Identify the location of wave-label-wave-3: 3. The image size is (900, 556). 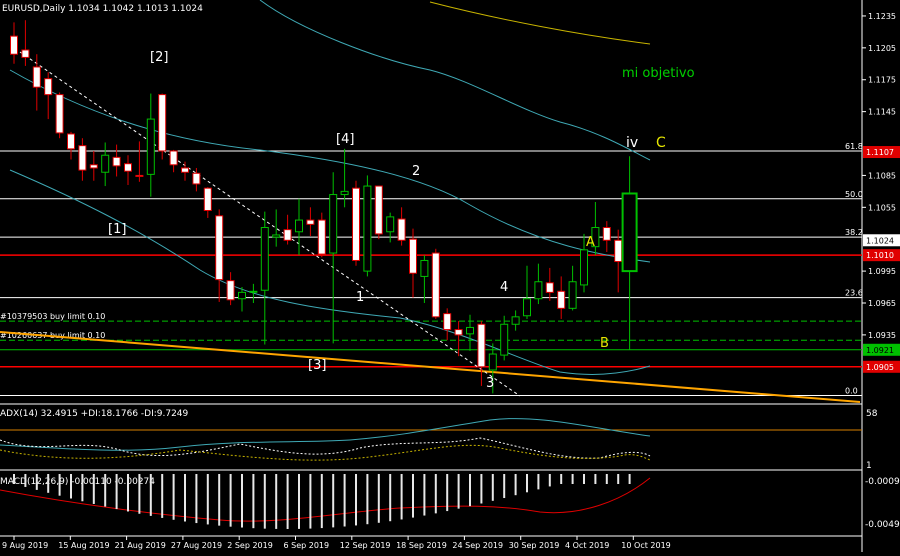
(490, 383).